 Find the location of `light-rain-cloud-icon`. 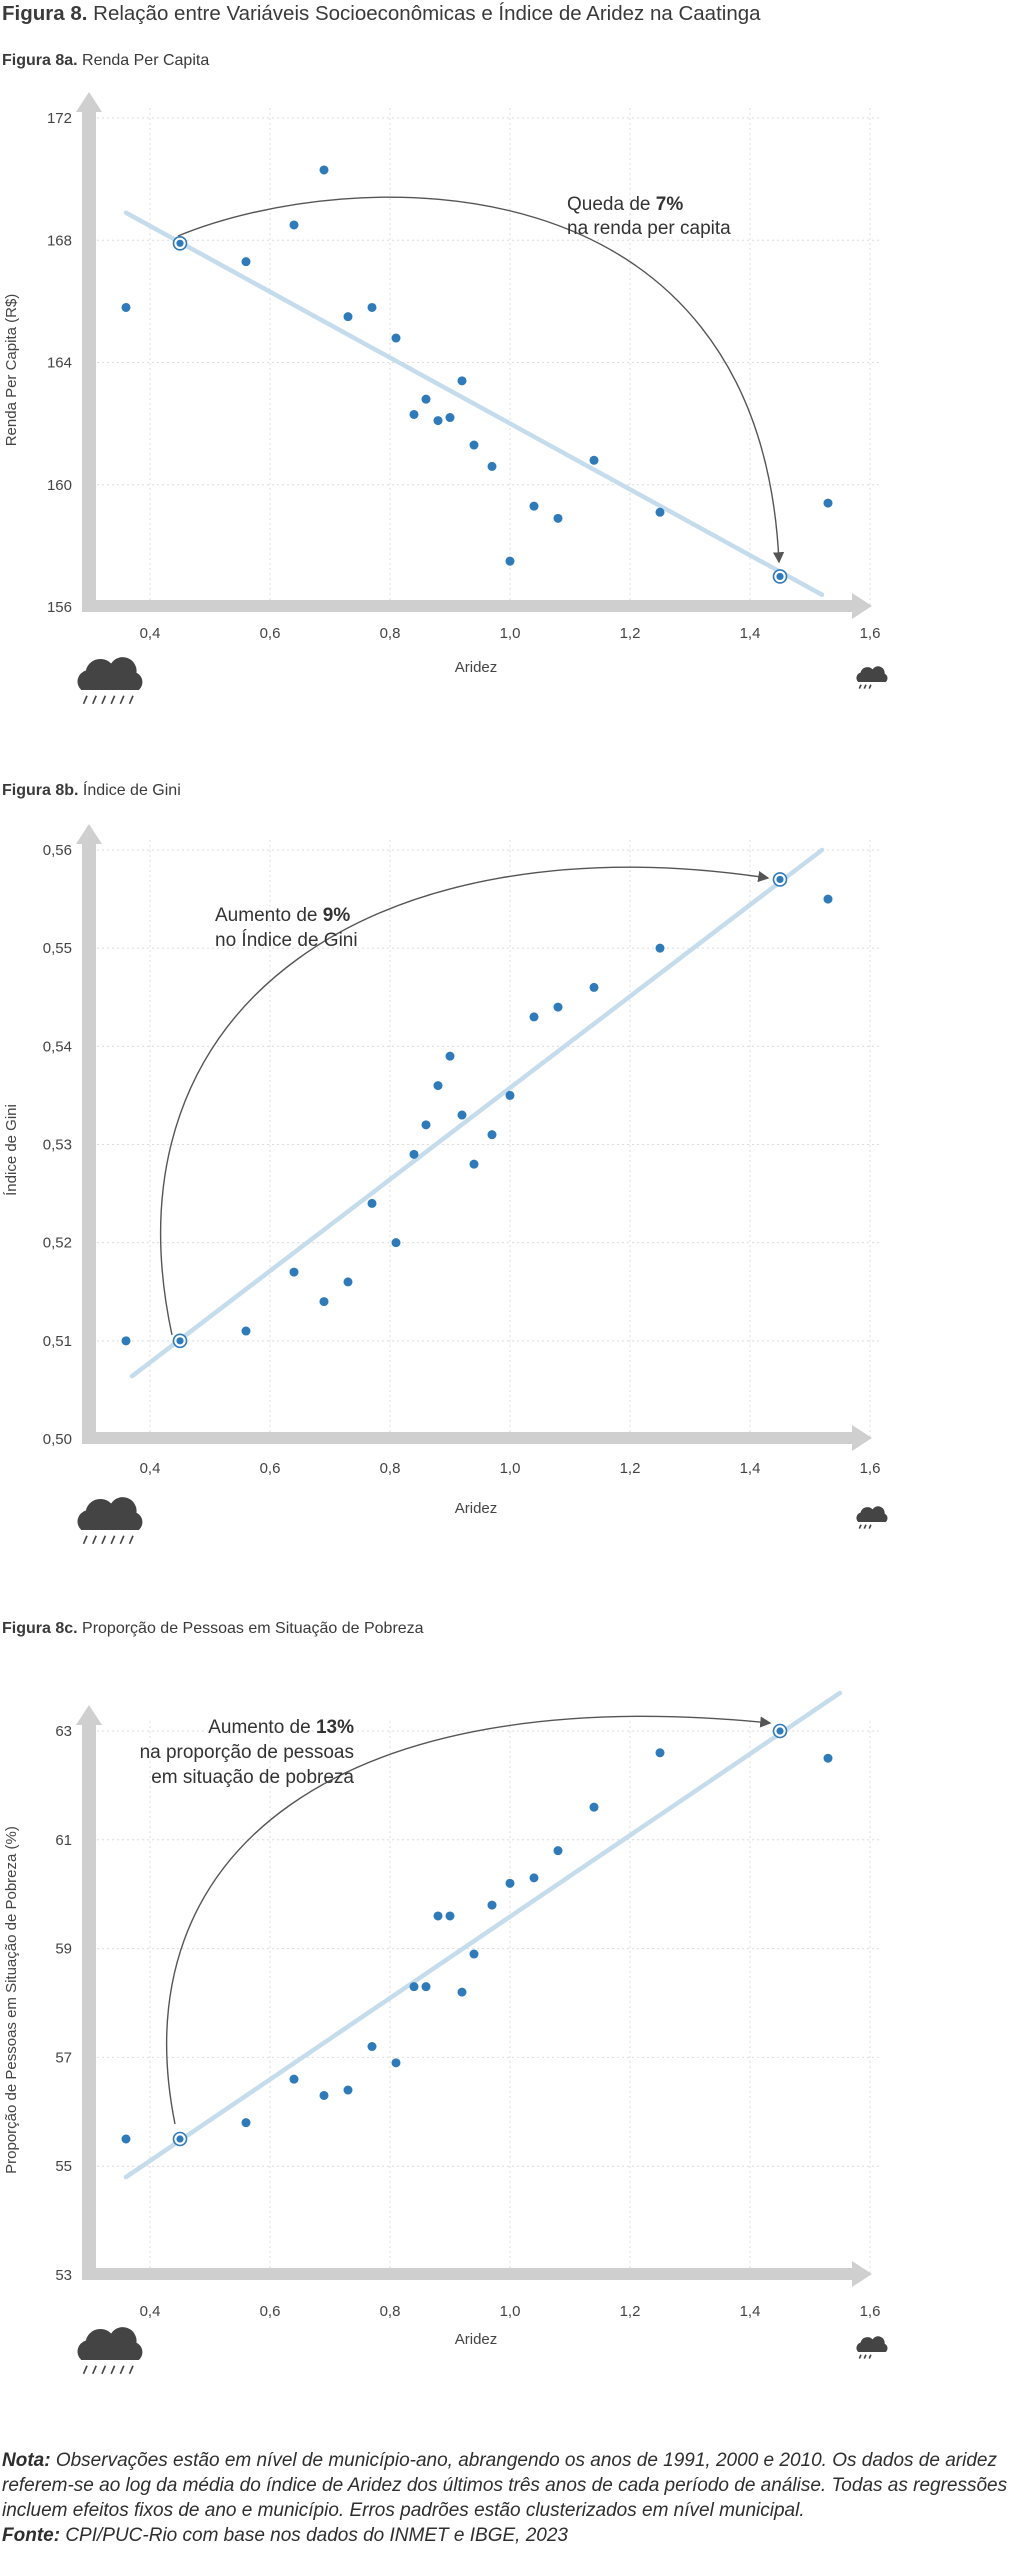

light-rain-cloud-icon is located at coordinates (872, 2347).